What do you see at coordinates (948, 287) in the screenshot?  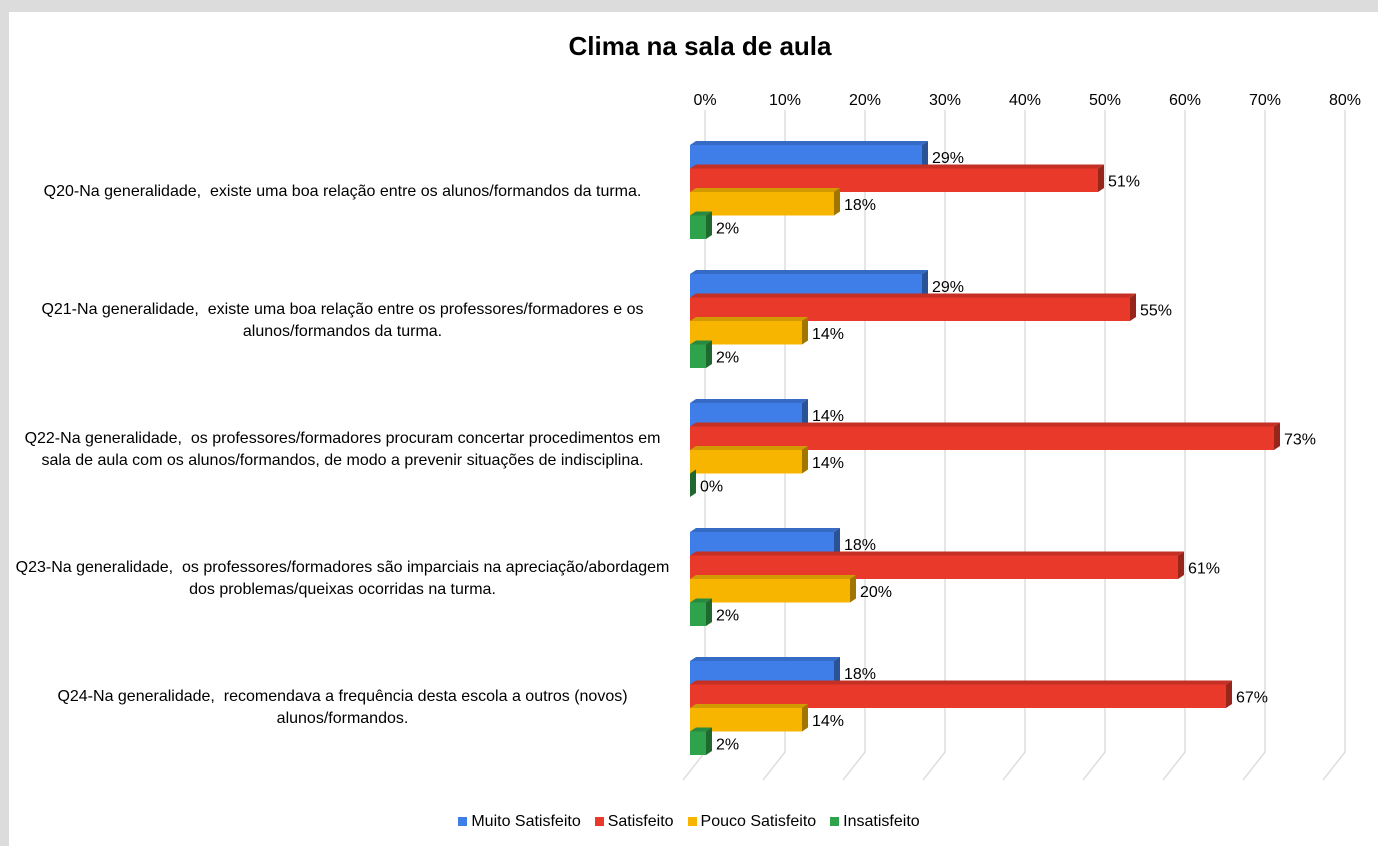 I see `data-label: 29%` at bounding box center [948, 287].